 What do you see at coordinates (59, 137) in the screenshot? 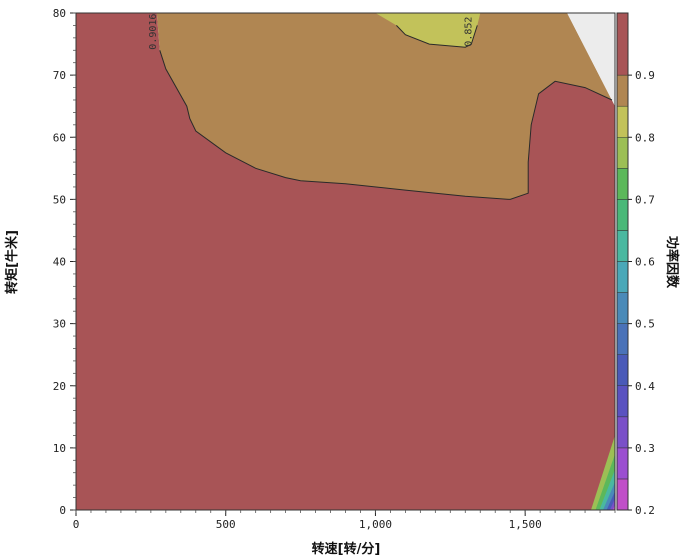
I see `y-tick-label: 60` at bounding box center [59, 137].